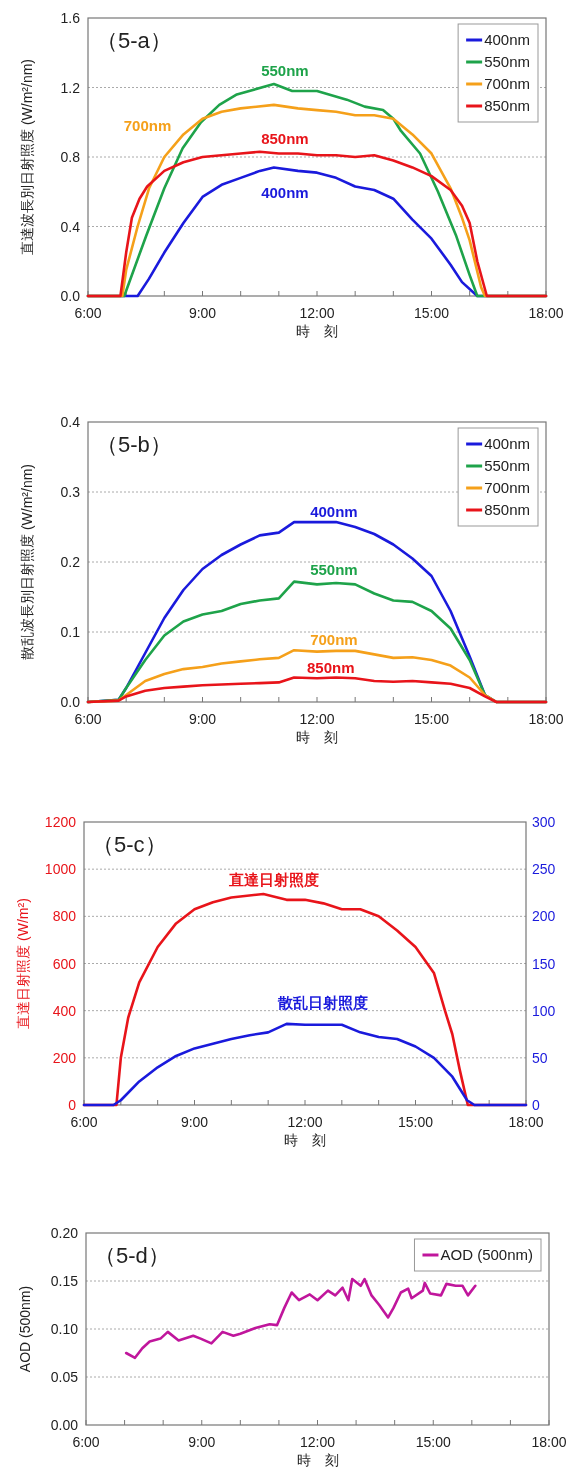  Describe the element at coordinates (64, 1281) in the screenshot. I see `y-tick-label: 0.15` at that location.